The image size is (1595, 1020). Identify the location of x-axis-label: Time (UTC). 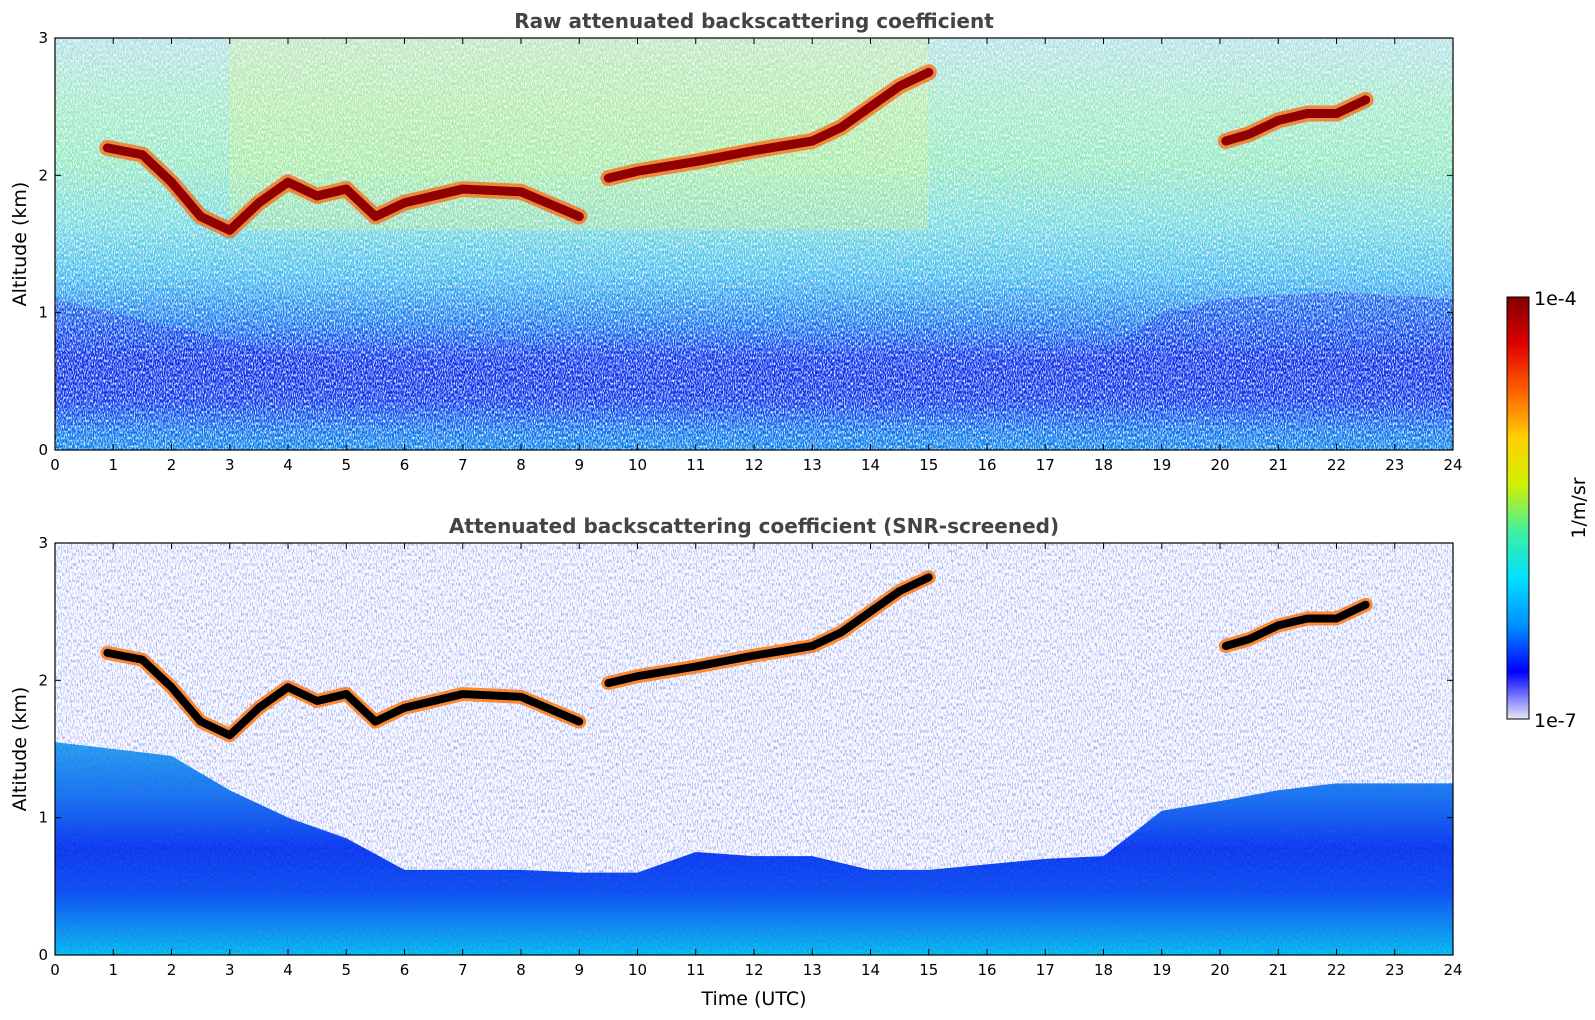
(753, 999).